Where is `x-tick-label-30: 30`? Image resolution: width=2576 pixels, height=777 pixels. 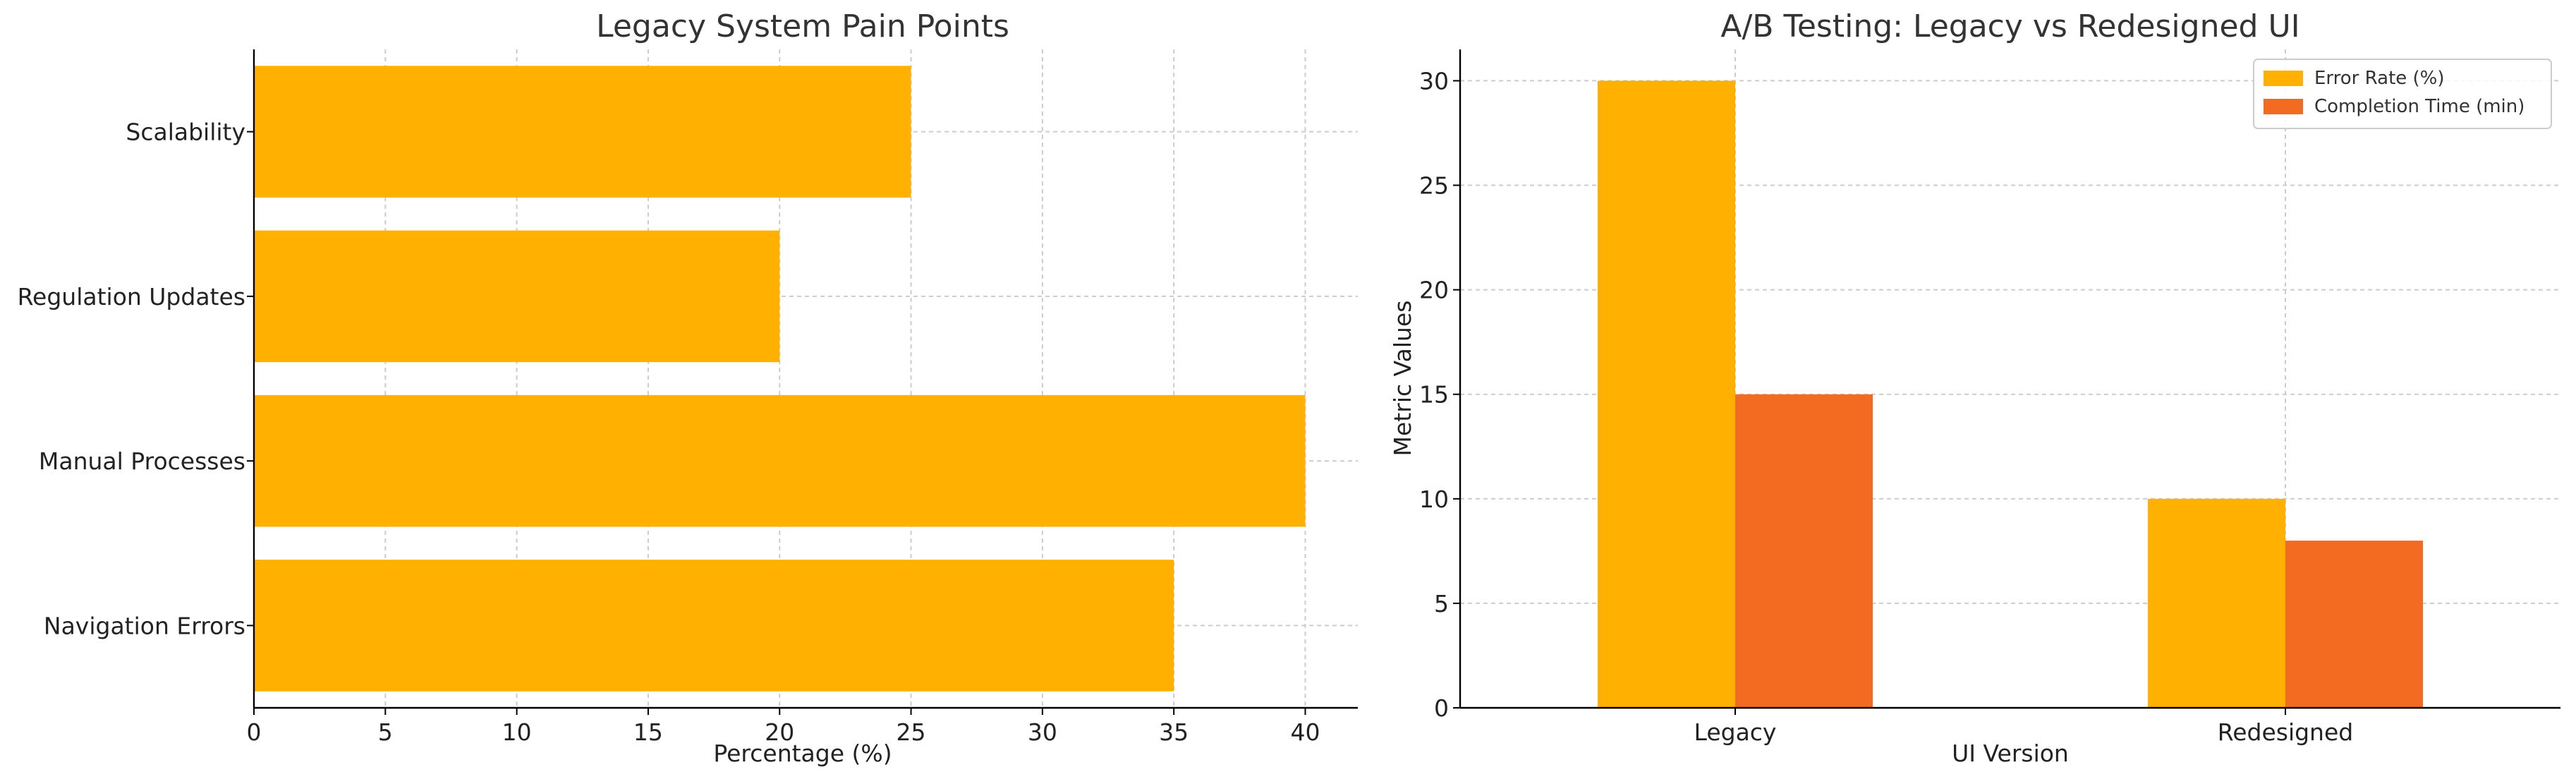 x-tick-label-30: 30 is located at coordinates (1042, 732).